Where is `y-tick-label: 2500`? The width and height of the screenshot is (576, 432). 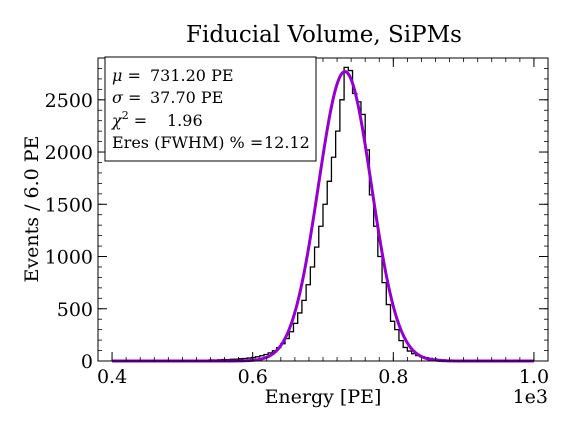 y-tick-label: 2500 is located at coordinates (69, 101).